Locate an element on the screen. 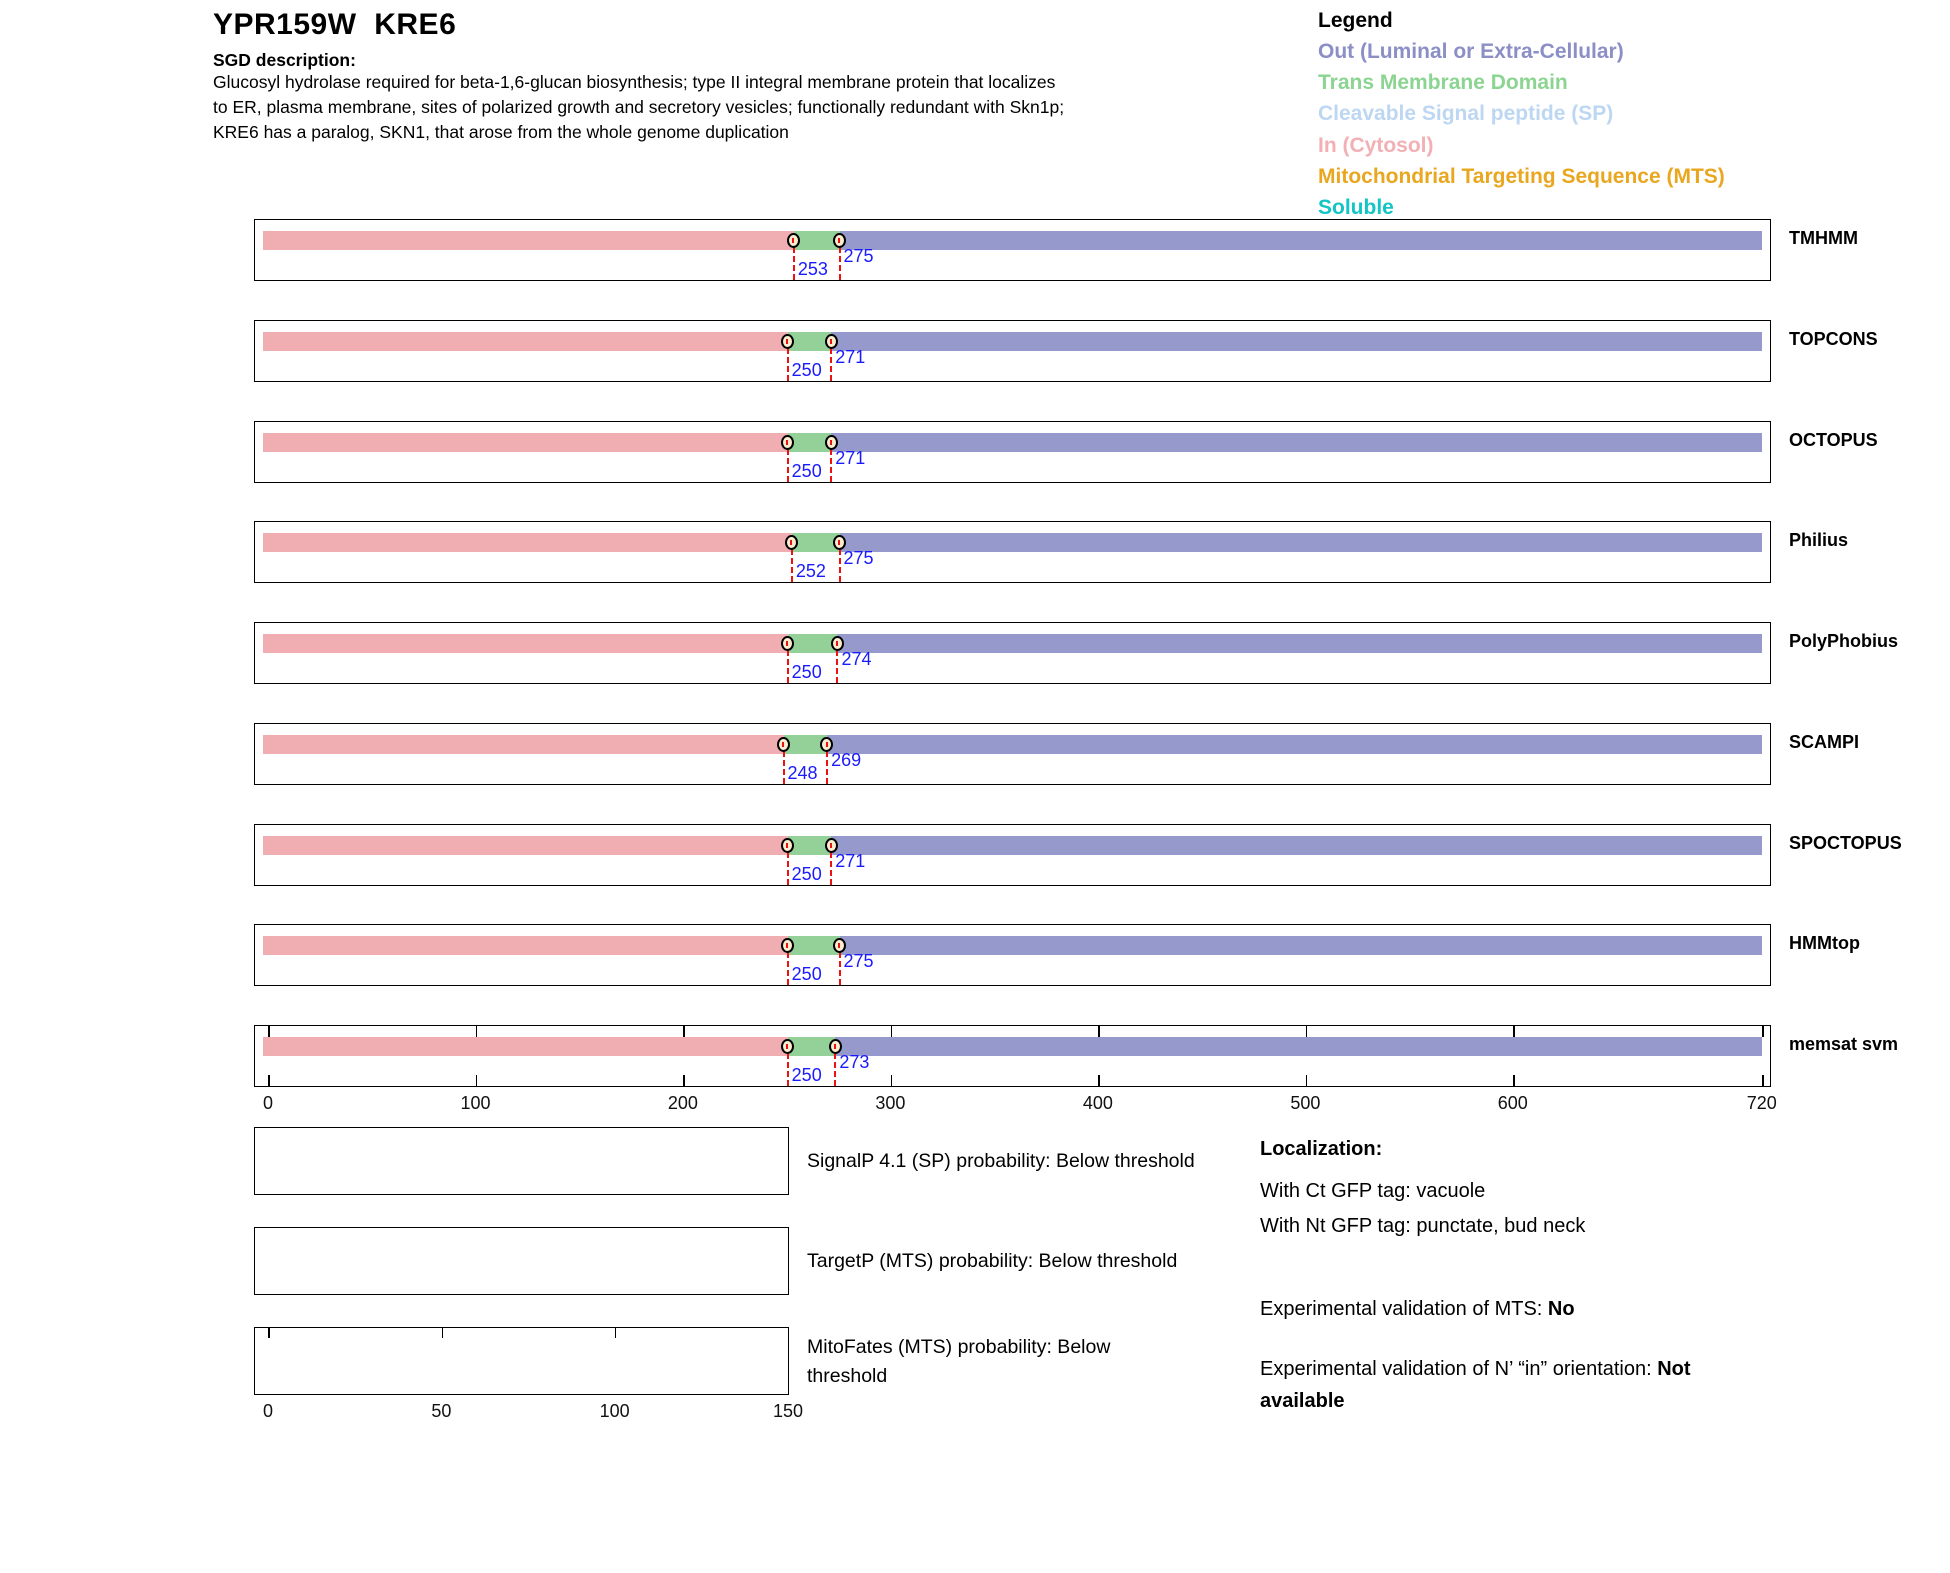 The width and height of the screenshot is (1950, 1573). x-axis-tick-label: 200 is located at coordinates (682, 1103).